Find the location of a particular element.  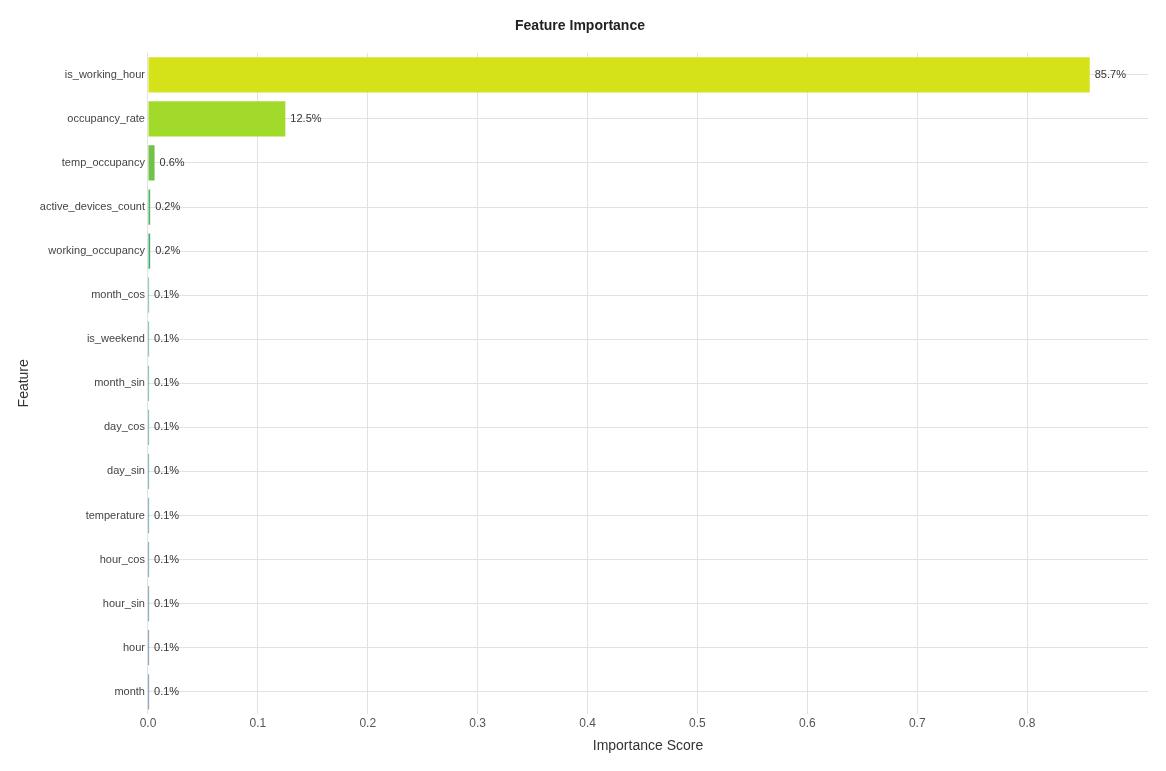

data-label: 12.5% is located at coordinates (306, 117).